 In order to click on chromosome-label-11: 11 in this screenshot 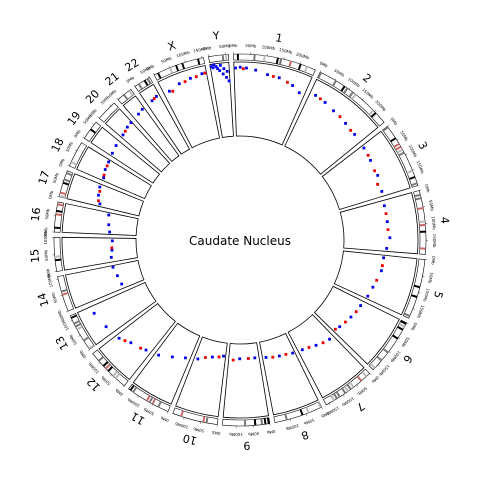, I will do `click(138, 418)`.